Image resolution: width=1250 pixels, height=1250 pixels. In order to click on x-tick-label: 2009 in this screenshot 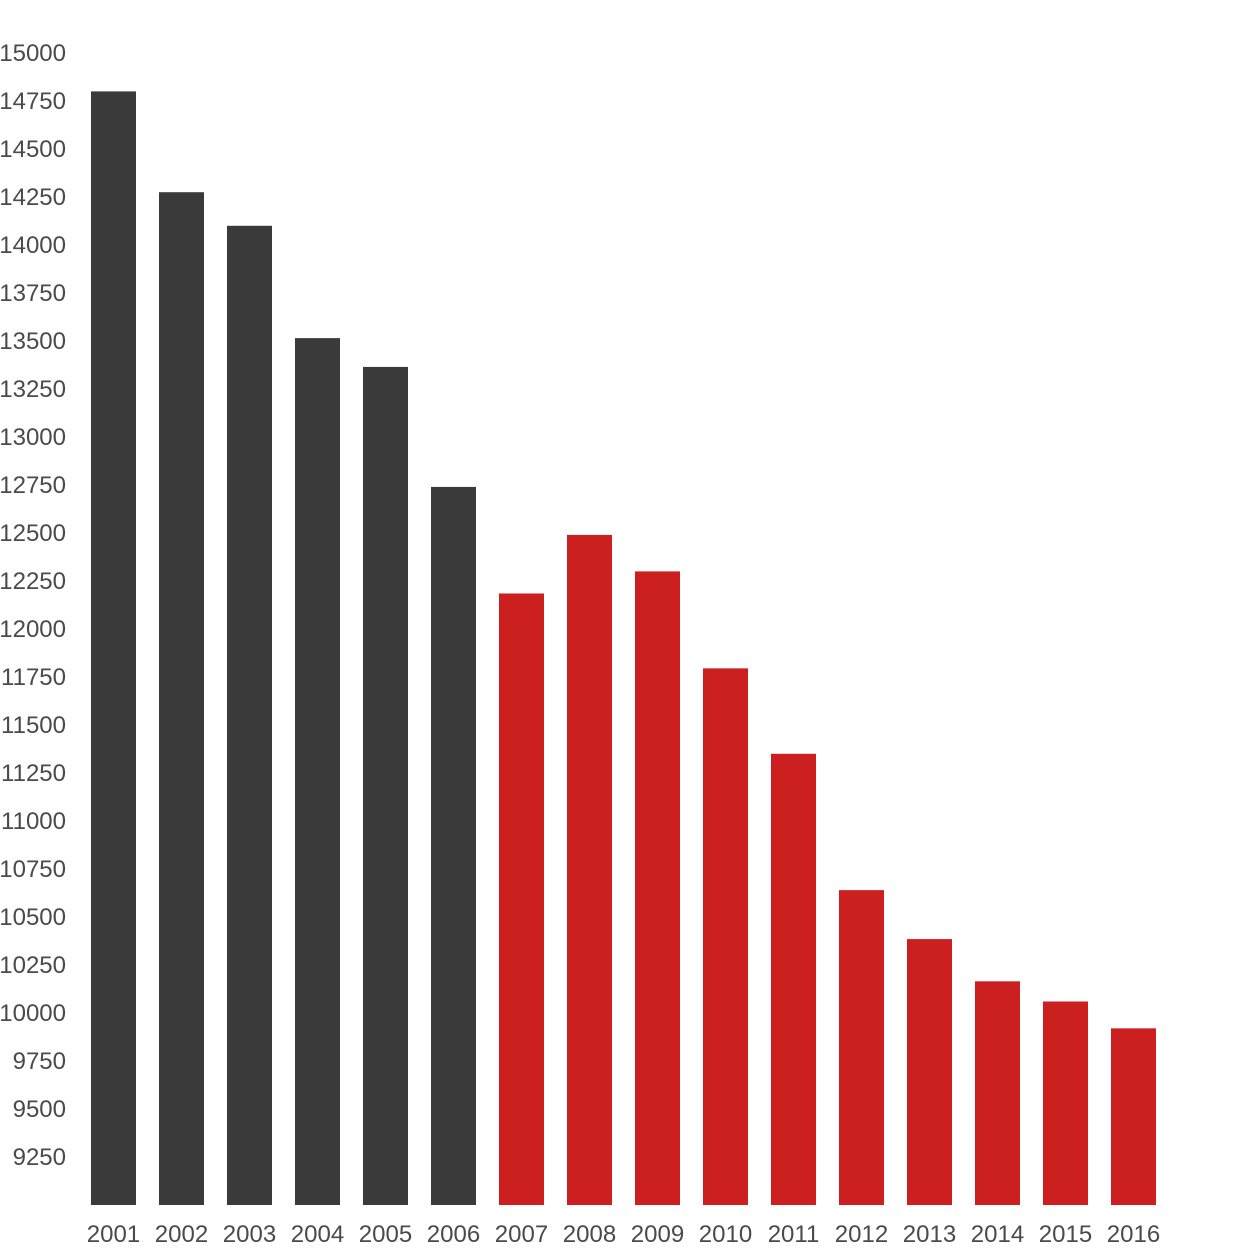, I will do `click(657, 1234)`.